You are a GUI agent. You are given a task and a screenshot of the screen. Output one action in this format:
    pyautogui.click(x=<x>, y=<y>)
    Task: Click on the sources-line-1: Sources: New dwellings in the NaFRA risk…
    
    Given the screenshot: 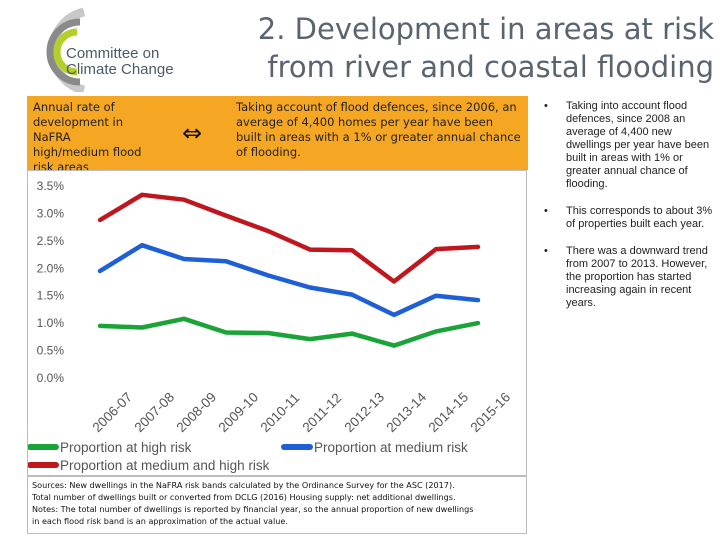 What is the action you would take?
    pyautogui.click(x=243, y=485)
    